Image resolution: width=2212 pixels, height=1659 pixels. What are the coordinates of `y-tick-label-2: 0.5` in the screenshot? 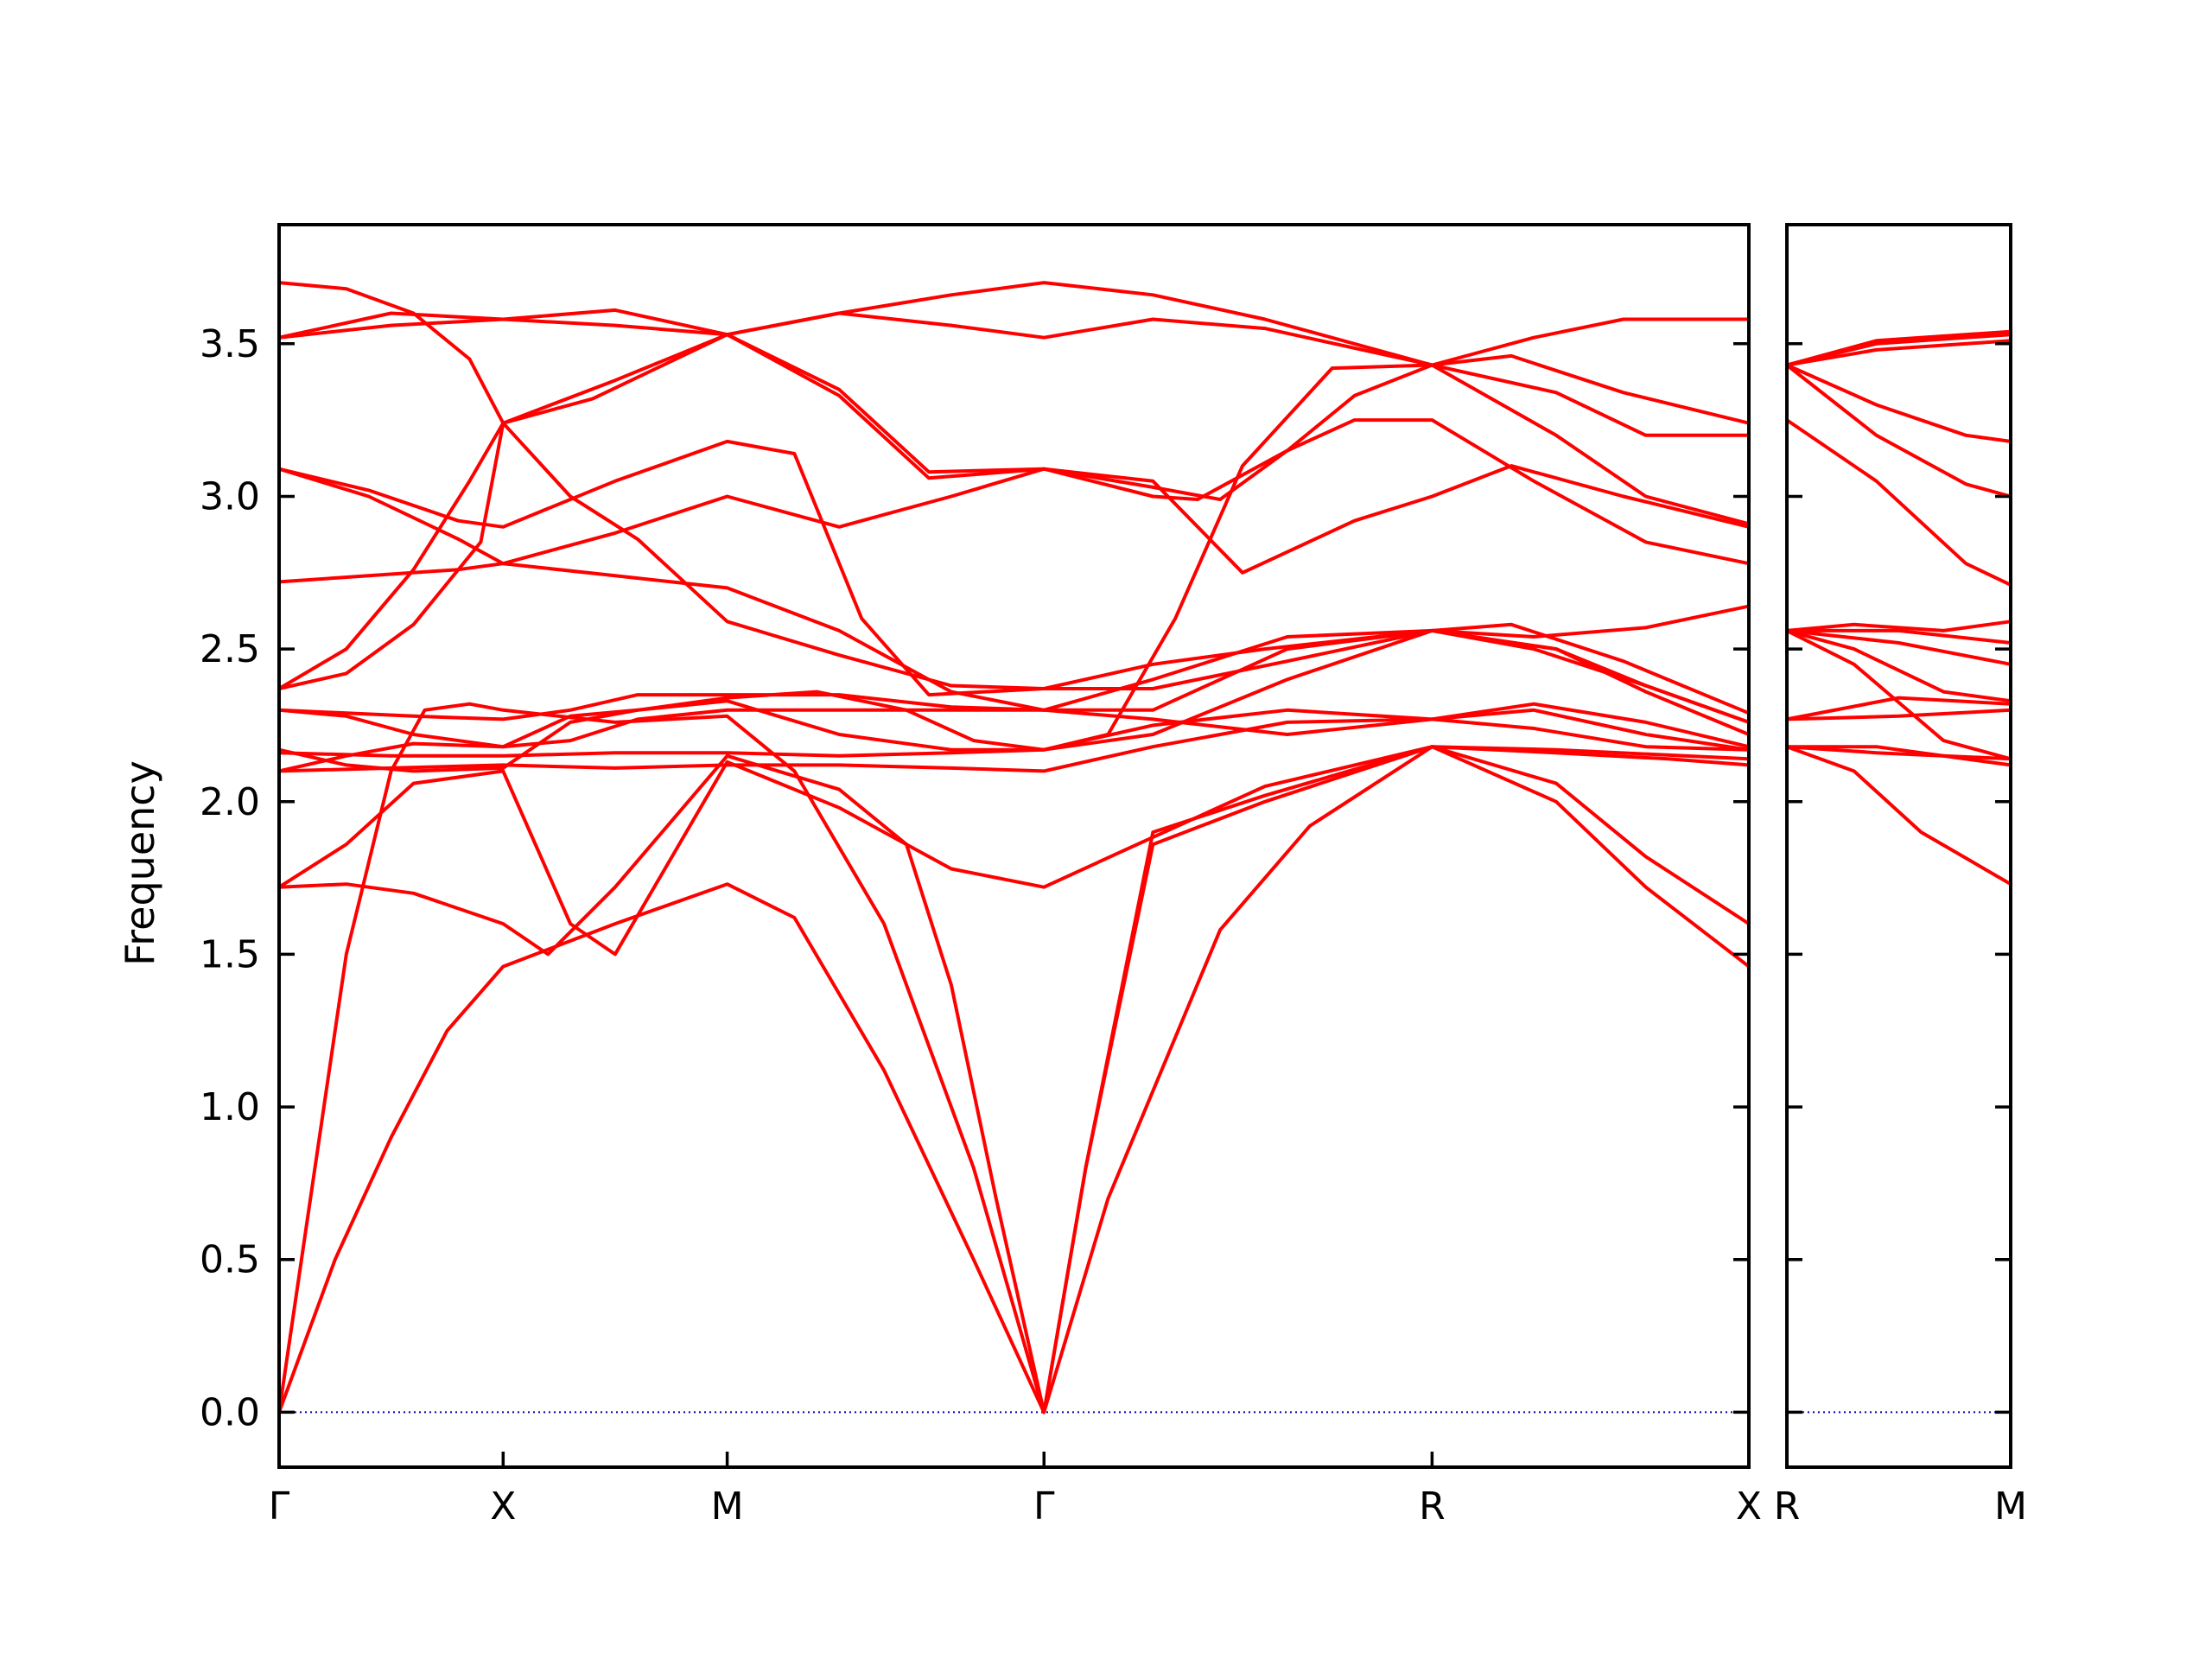 It's located at (230, 1260).